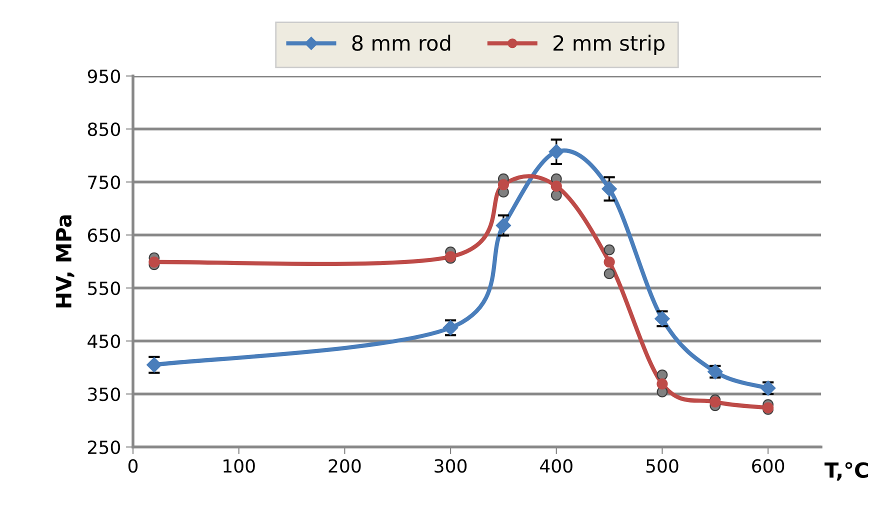 This screenshot has width=878, height=509. I want to click on x-tick-label: 0, so click(133, 466).